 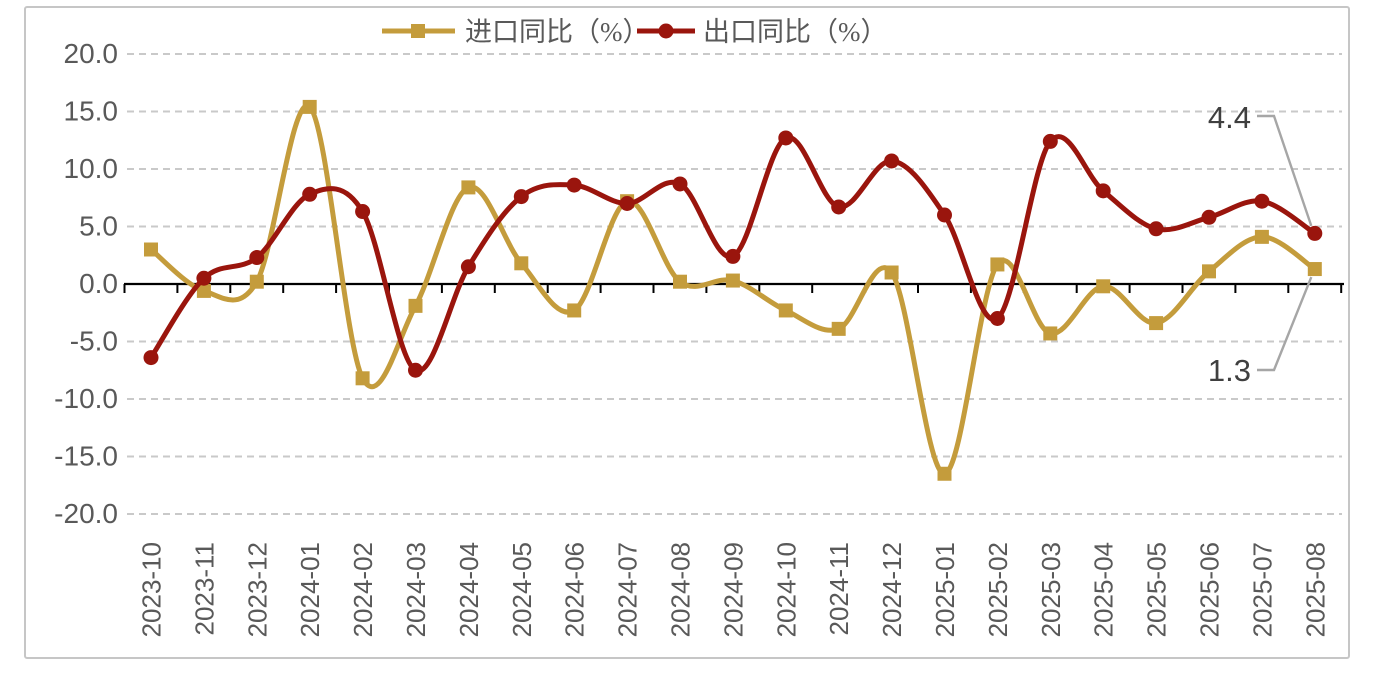 What do you see at coordinates (363, 589) in the screenshot?
I see `x-tick-label: 2024-02` at bounding box center [363, 589].